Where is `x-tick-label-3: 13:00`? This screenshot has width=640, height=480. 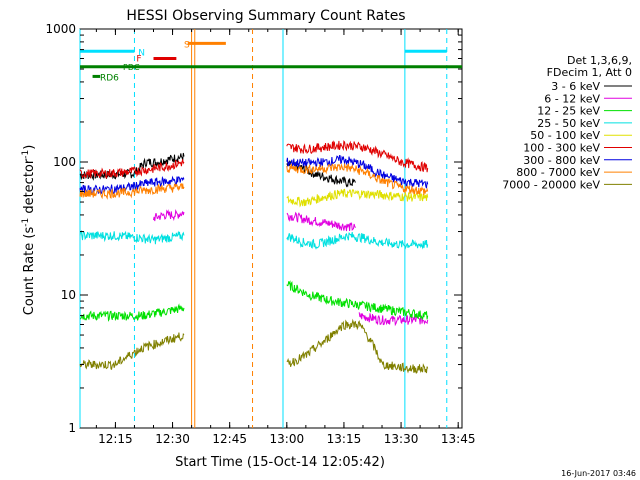
x-tick-label-3: 13:00 is located at coordinates (287, 439).